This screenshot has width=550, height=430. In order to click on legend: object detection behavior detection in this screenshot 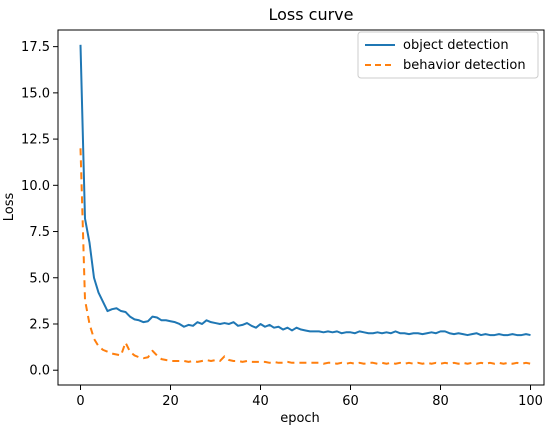, I will do `click(448, 55)`.